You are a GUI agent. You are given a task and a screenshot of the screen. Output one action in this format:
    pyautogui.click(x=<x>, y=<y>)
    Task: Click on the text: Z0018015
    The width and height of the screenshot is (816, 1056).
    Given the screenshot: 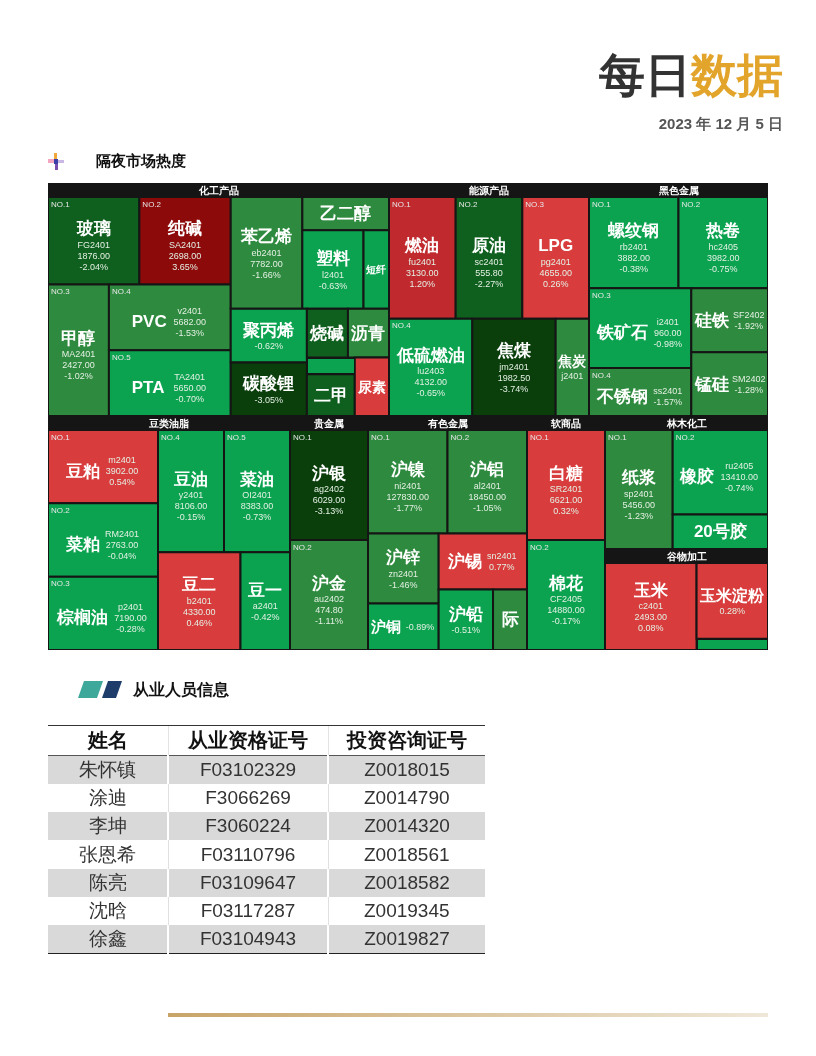 What is the action you would take?
    pyautogui.click(x=407, y=769)
    